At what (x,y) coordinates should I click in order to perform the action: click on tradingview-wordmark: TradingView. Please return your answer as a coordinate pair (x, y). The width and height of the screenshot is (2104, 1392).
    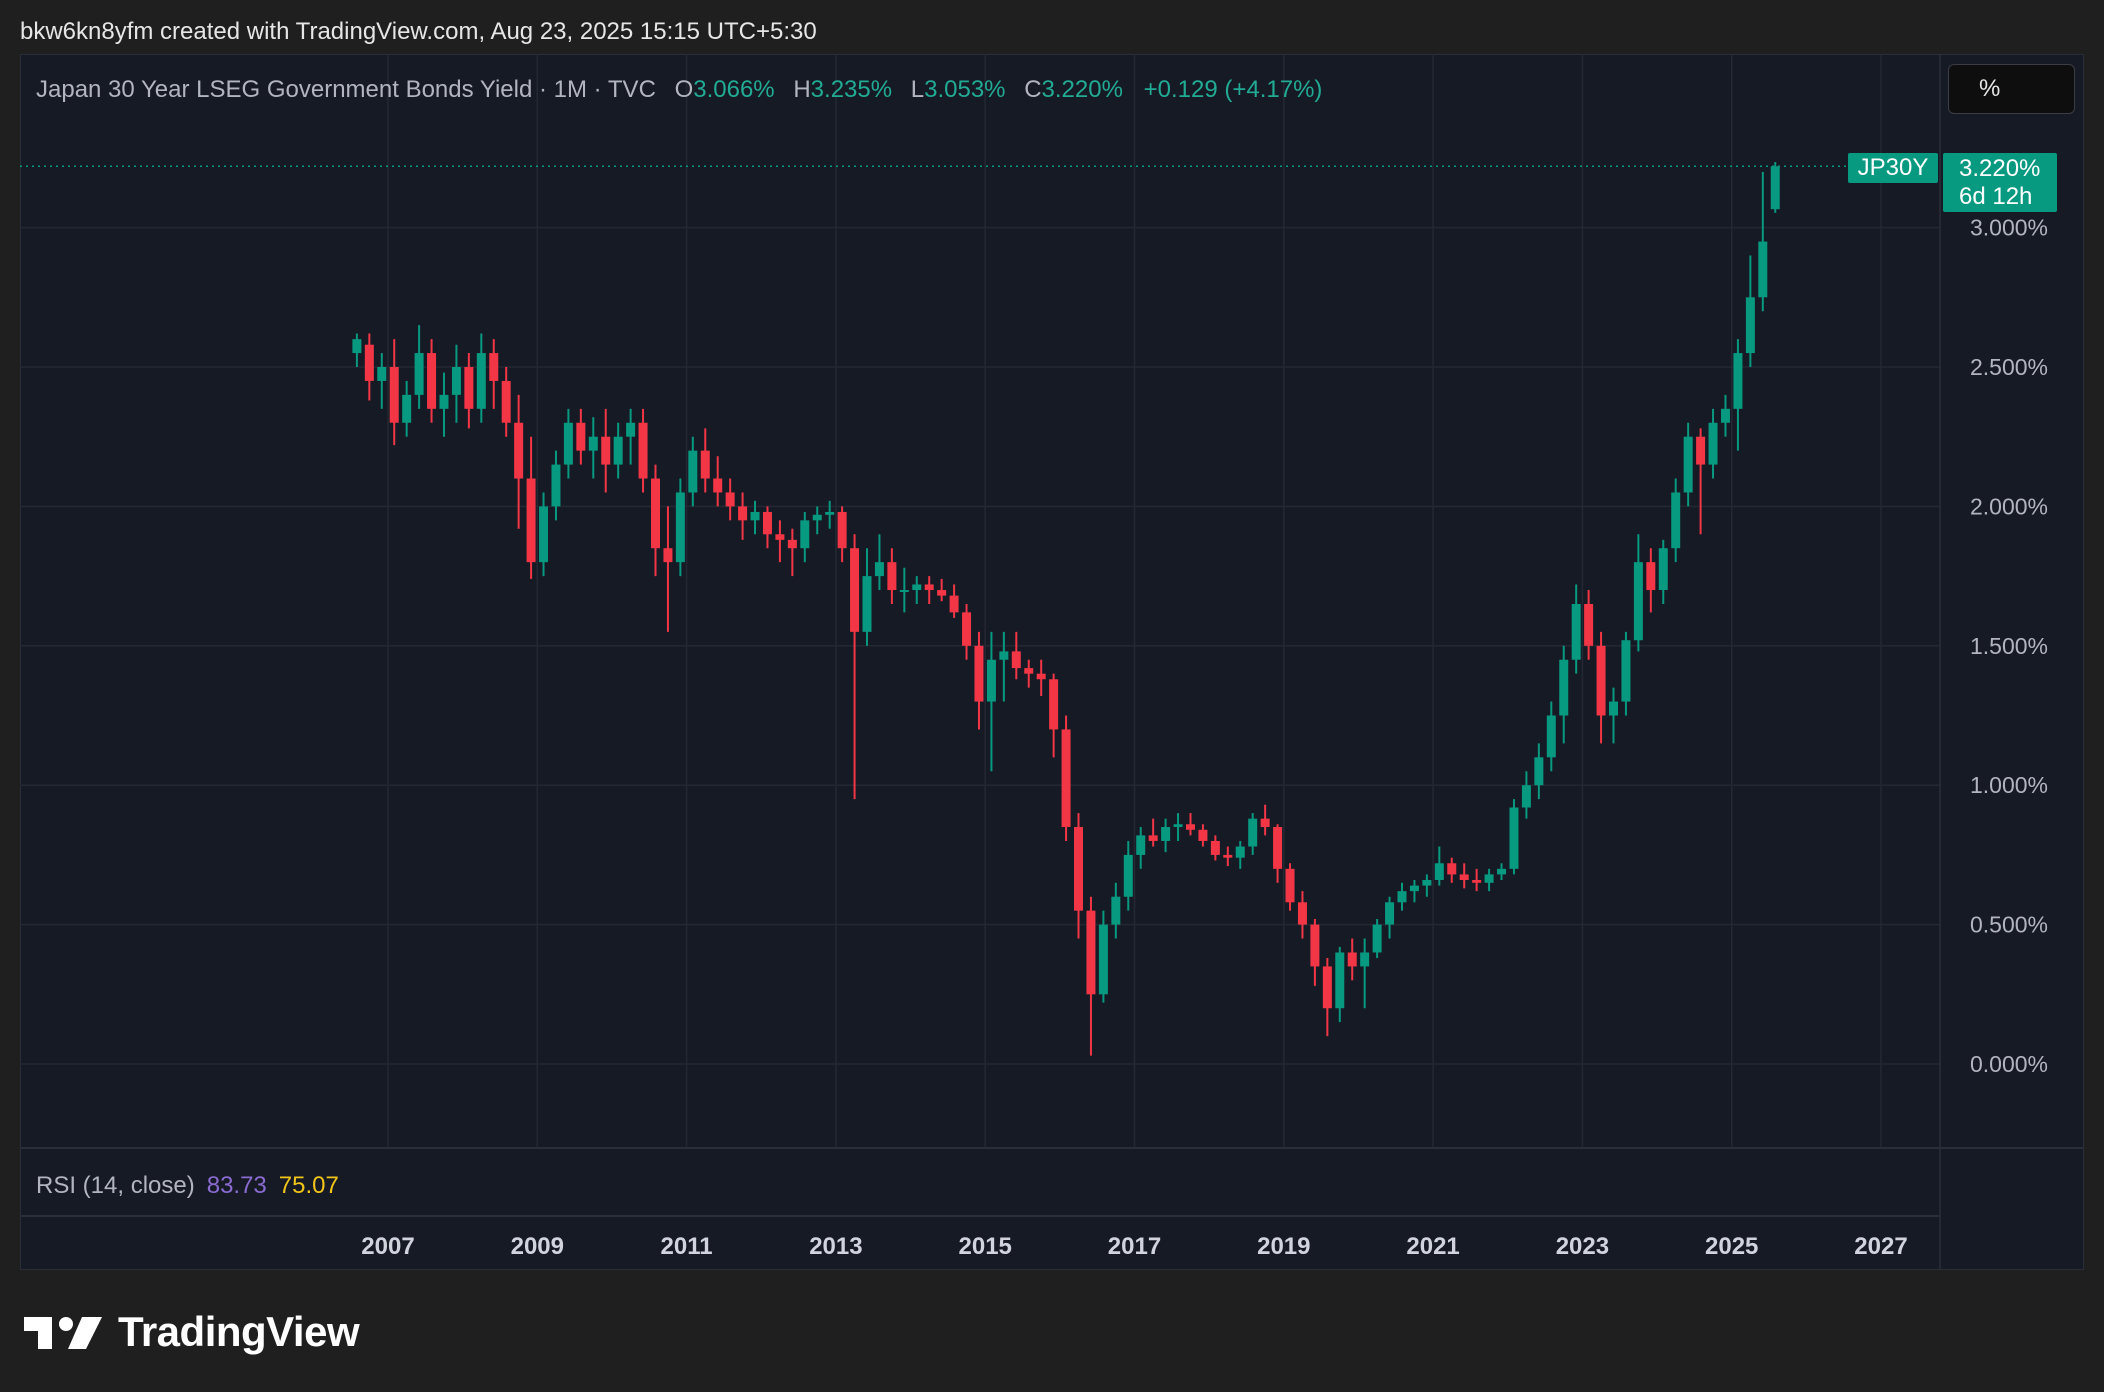
    Looking at the image, I should click on (239, 1331).